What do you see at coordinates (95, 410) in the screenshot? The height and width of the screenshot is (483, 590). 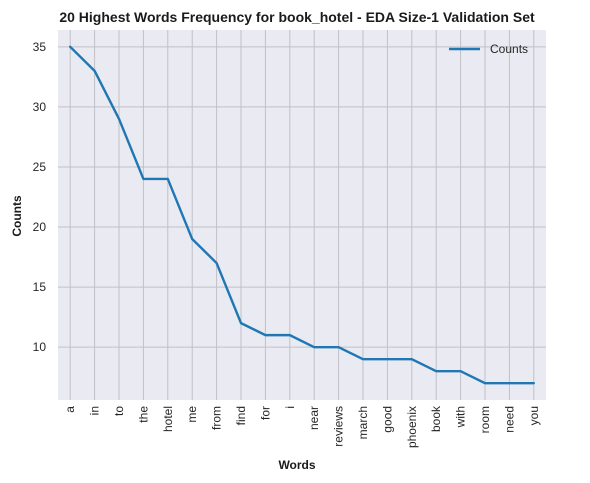 I see `x-tick-label: in` at bounding box center [95, 410].